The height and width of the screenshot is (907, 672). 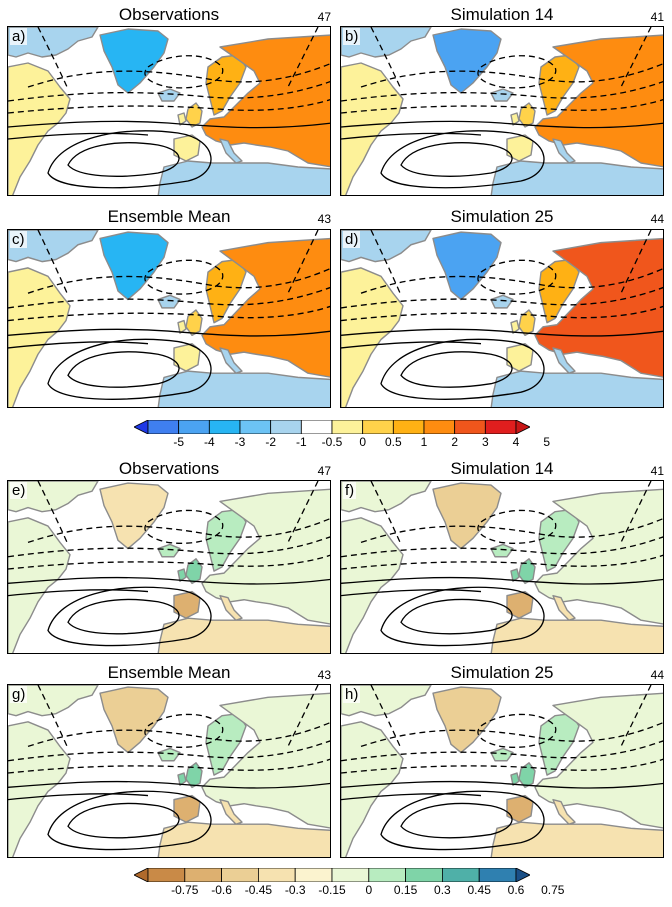 What do you see at coordinates (393, 442) in the screenshot?
I see `colorbar-tick-label: 0.5` at bounding box center [393, 442].